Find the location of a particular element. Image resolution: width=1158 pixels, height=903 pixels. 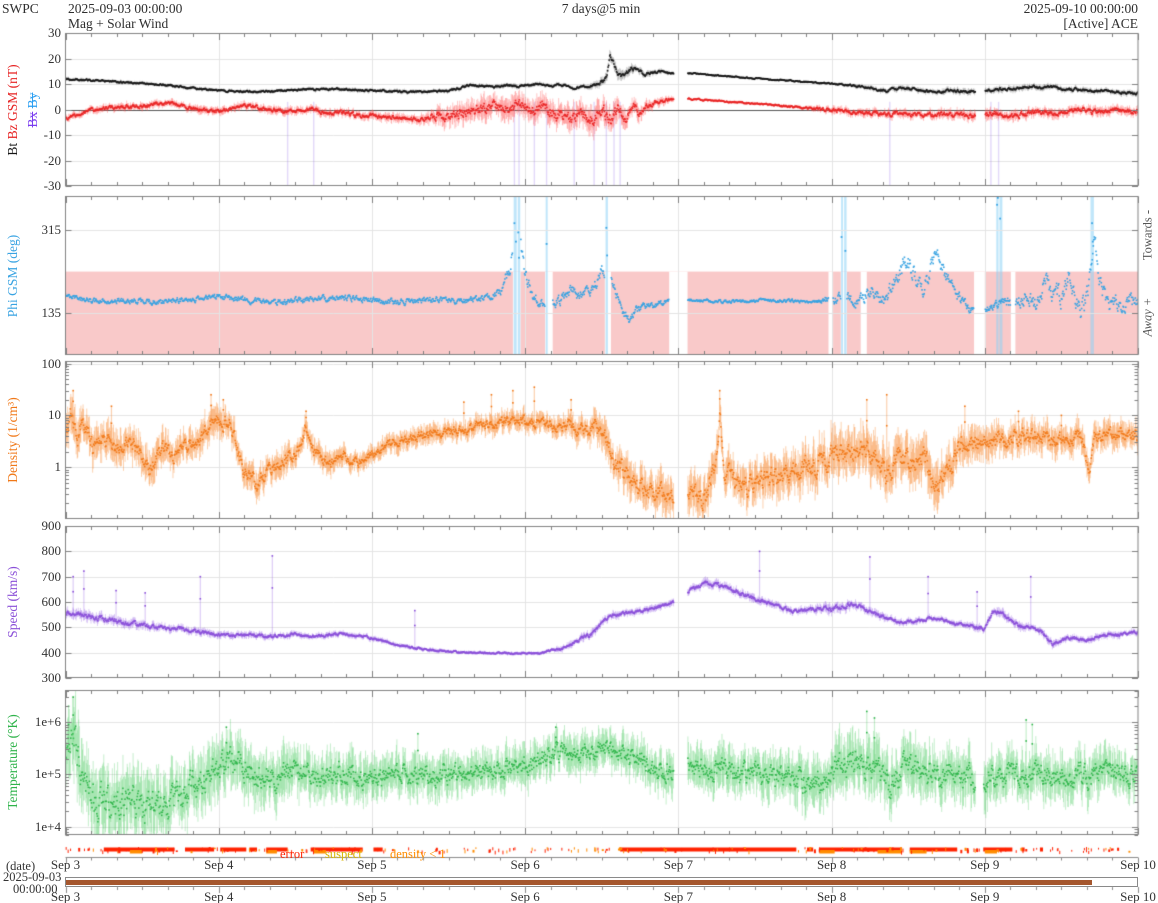

y-tick-label: 315 is located at coordinates (51, 230).